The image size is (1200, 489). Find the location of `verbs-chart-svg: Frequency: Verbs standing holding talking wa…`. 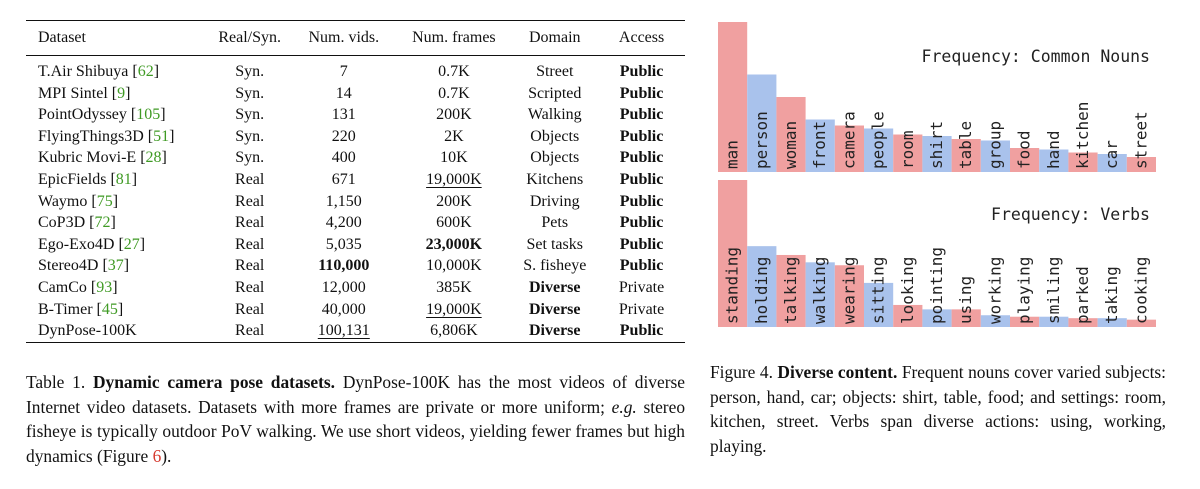

verbs-chart-svg: Frequency: Verbs standing holding talking wa… is located at coordinates (937, 253).